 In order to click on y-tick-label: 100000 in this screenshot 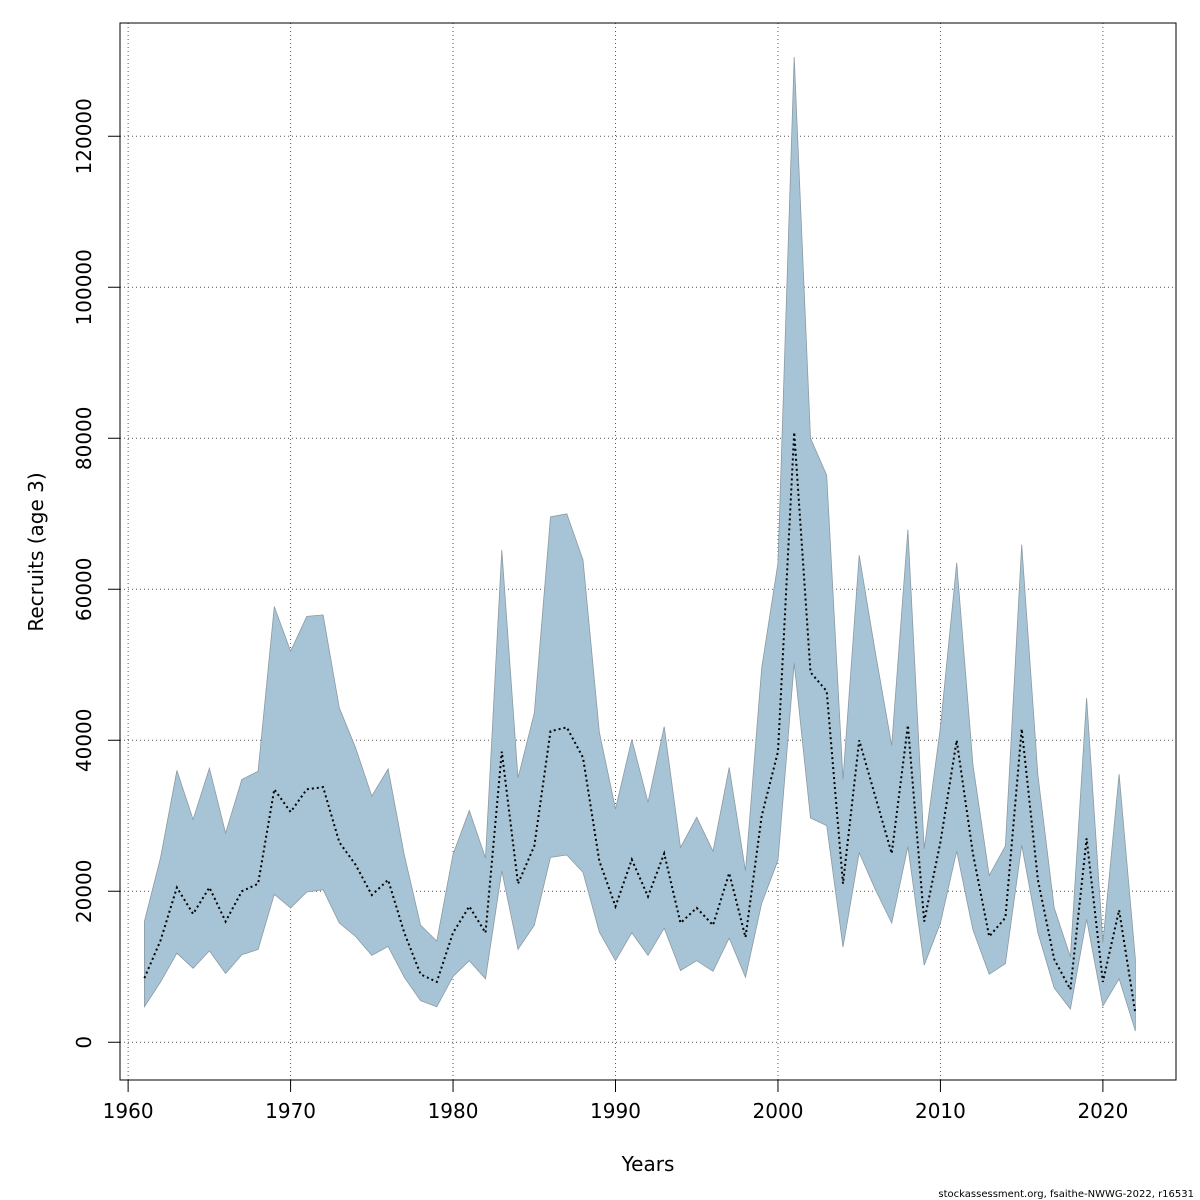, I will do `click(84, 287)`.